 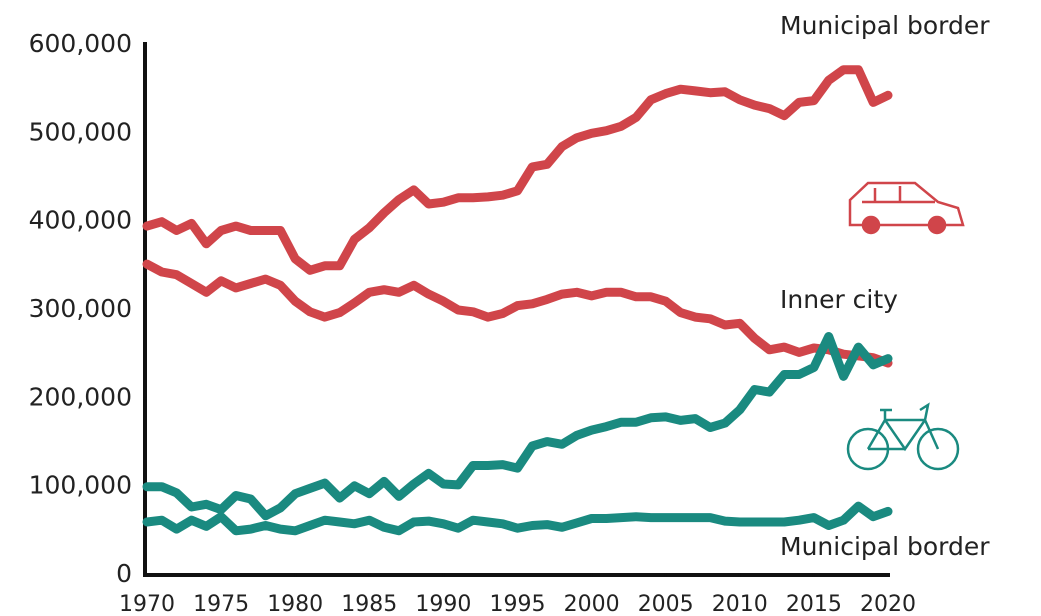 What do you see at coordinates (666, 604) in the screenshot?
I see `x-tick-label: 2005` at bounding box center [666, 604].